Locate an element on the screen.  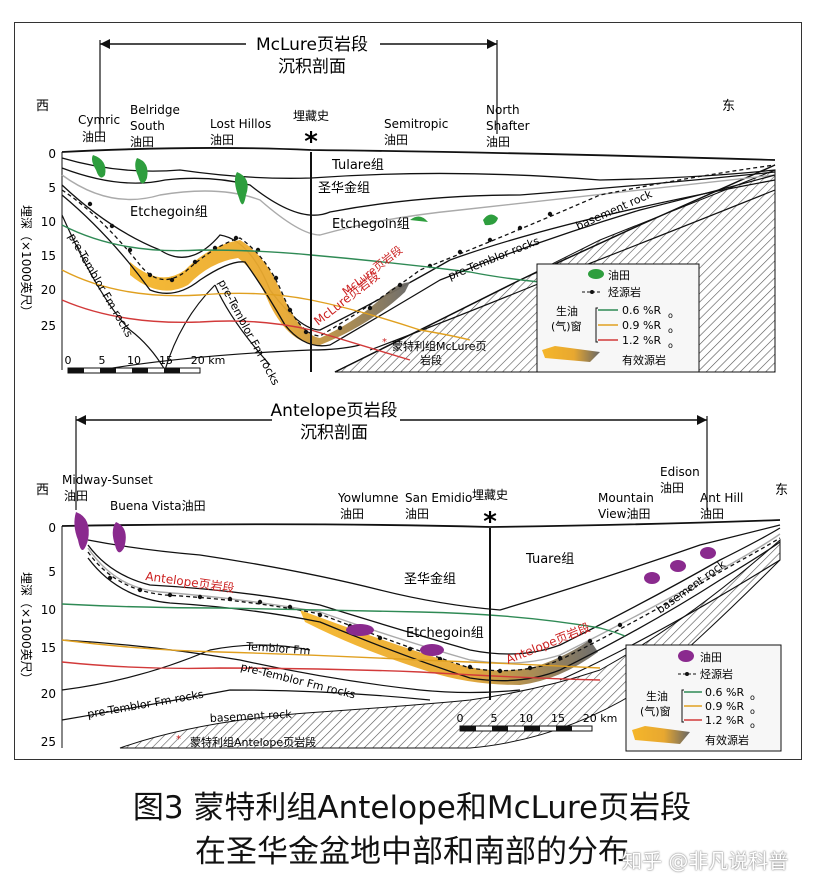
lower-ytick-25: 25 is located at coordinates (48, 742).